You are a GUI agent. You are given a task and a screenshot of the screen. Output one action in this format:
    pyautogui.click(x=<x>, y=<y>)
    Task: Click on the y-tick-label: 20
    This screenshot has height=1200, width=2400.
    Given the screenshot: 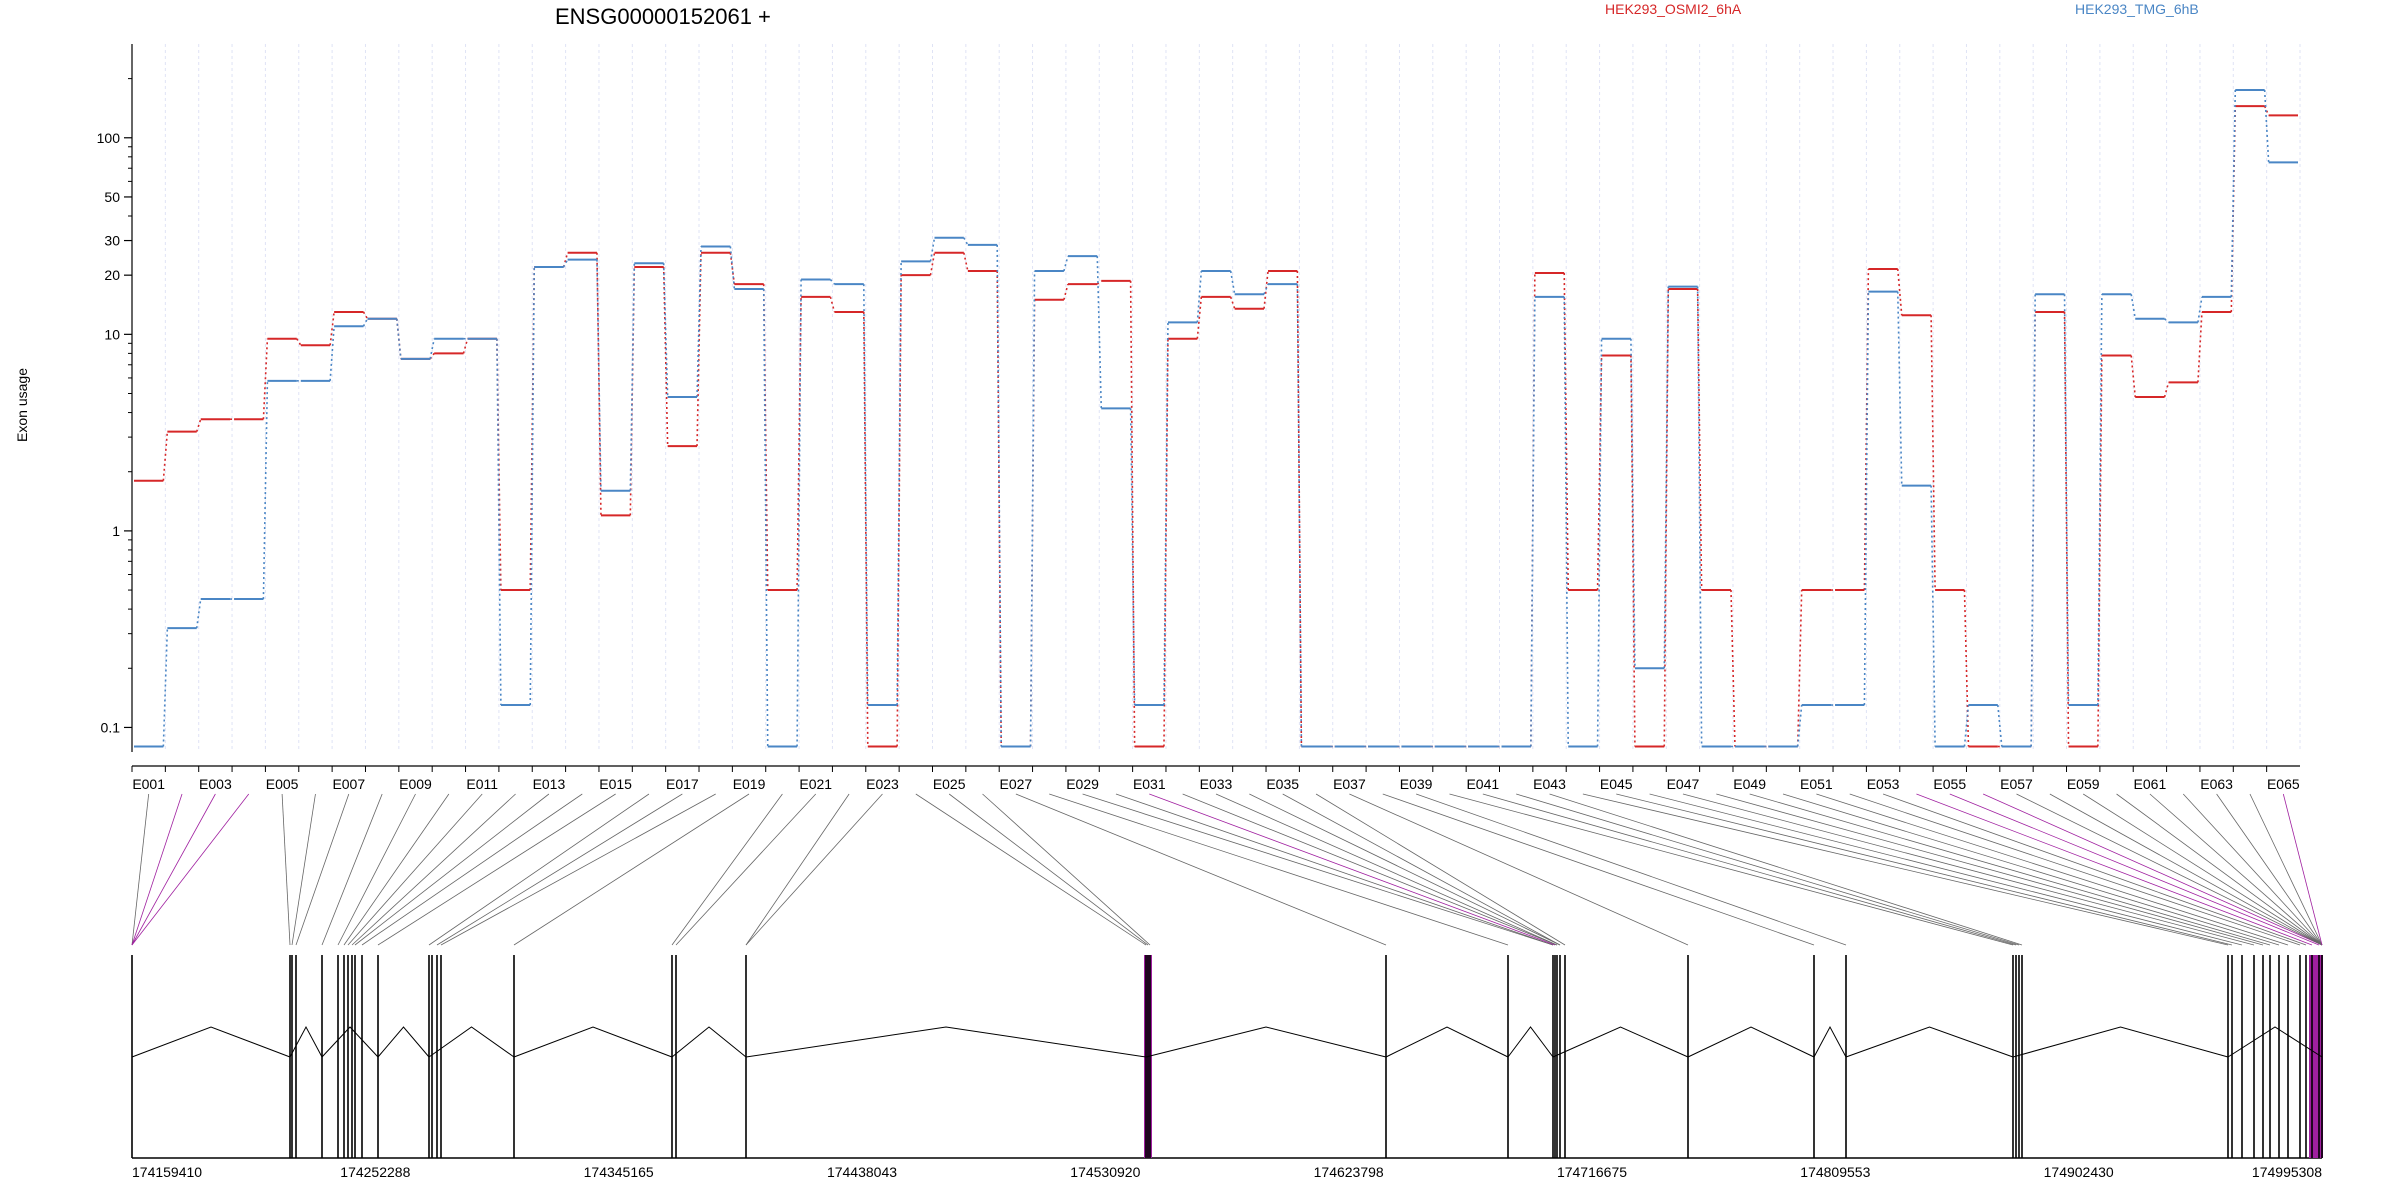 What is the action you would take?
    pyautogui.click(x=112, y=275)
    